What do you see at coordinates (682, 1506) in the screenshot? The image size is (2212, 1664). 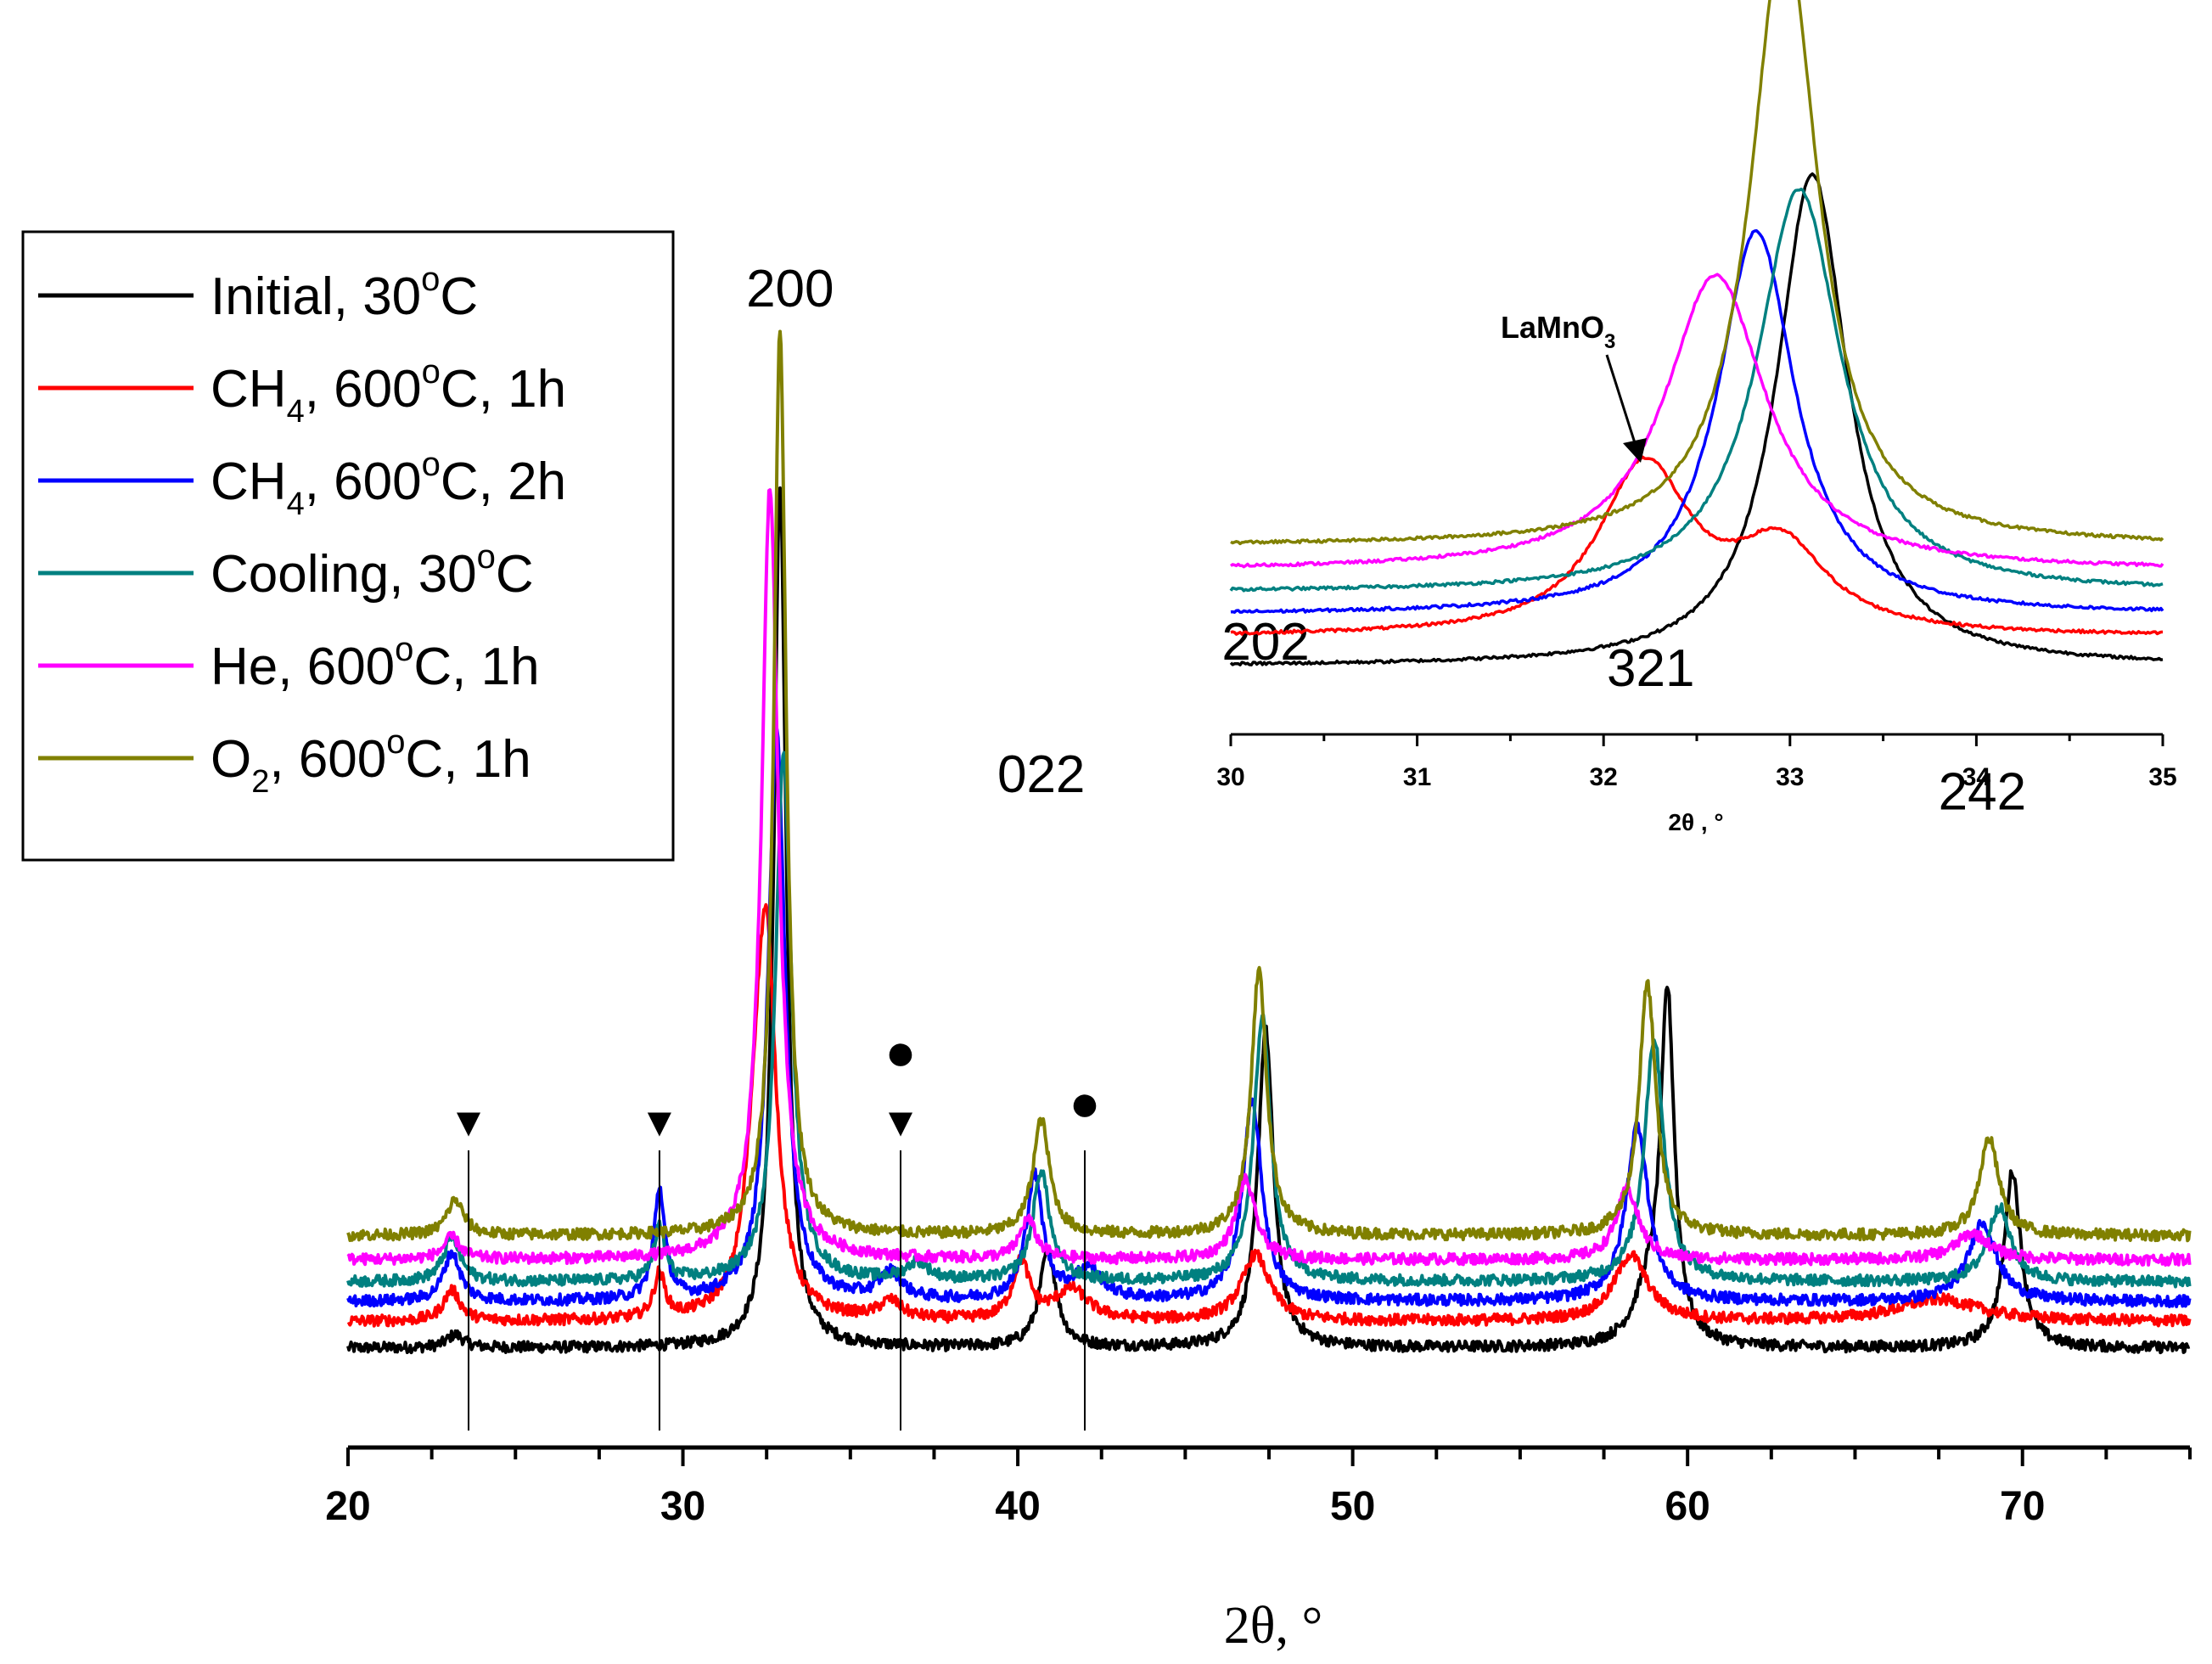 I see `x-tick-label: 30` at bounding box center [682, 1506].